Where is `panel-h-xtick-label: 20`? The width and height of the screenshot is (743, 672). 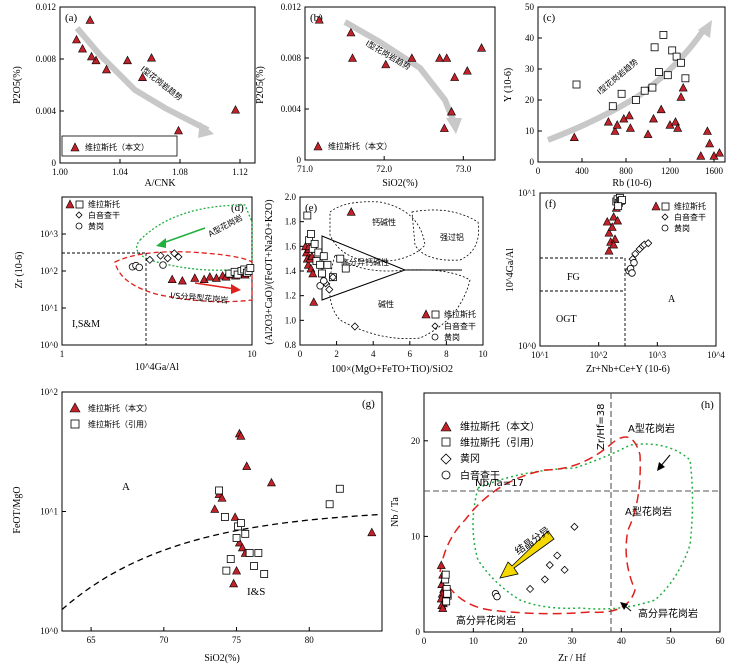 panel-h-xtick-label: 20 is located at coordinates (523, 641).